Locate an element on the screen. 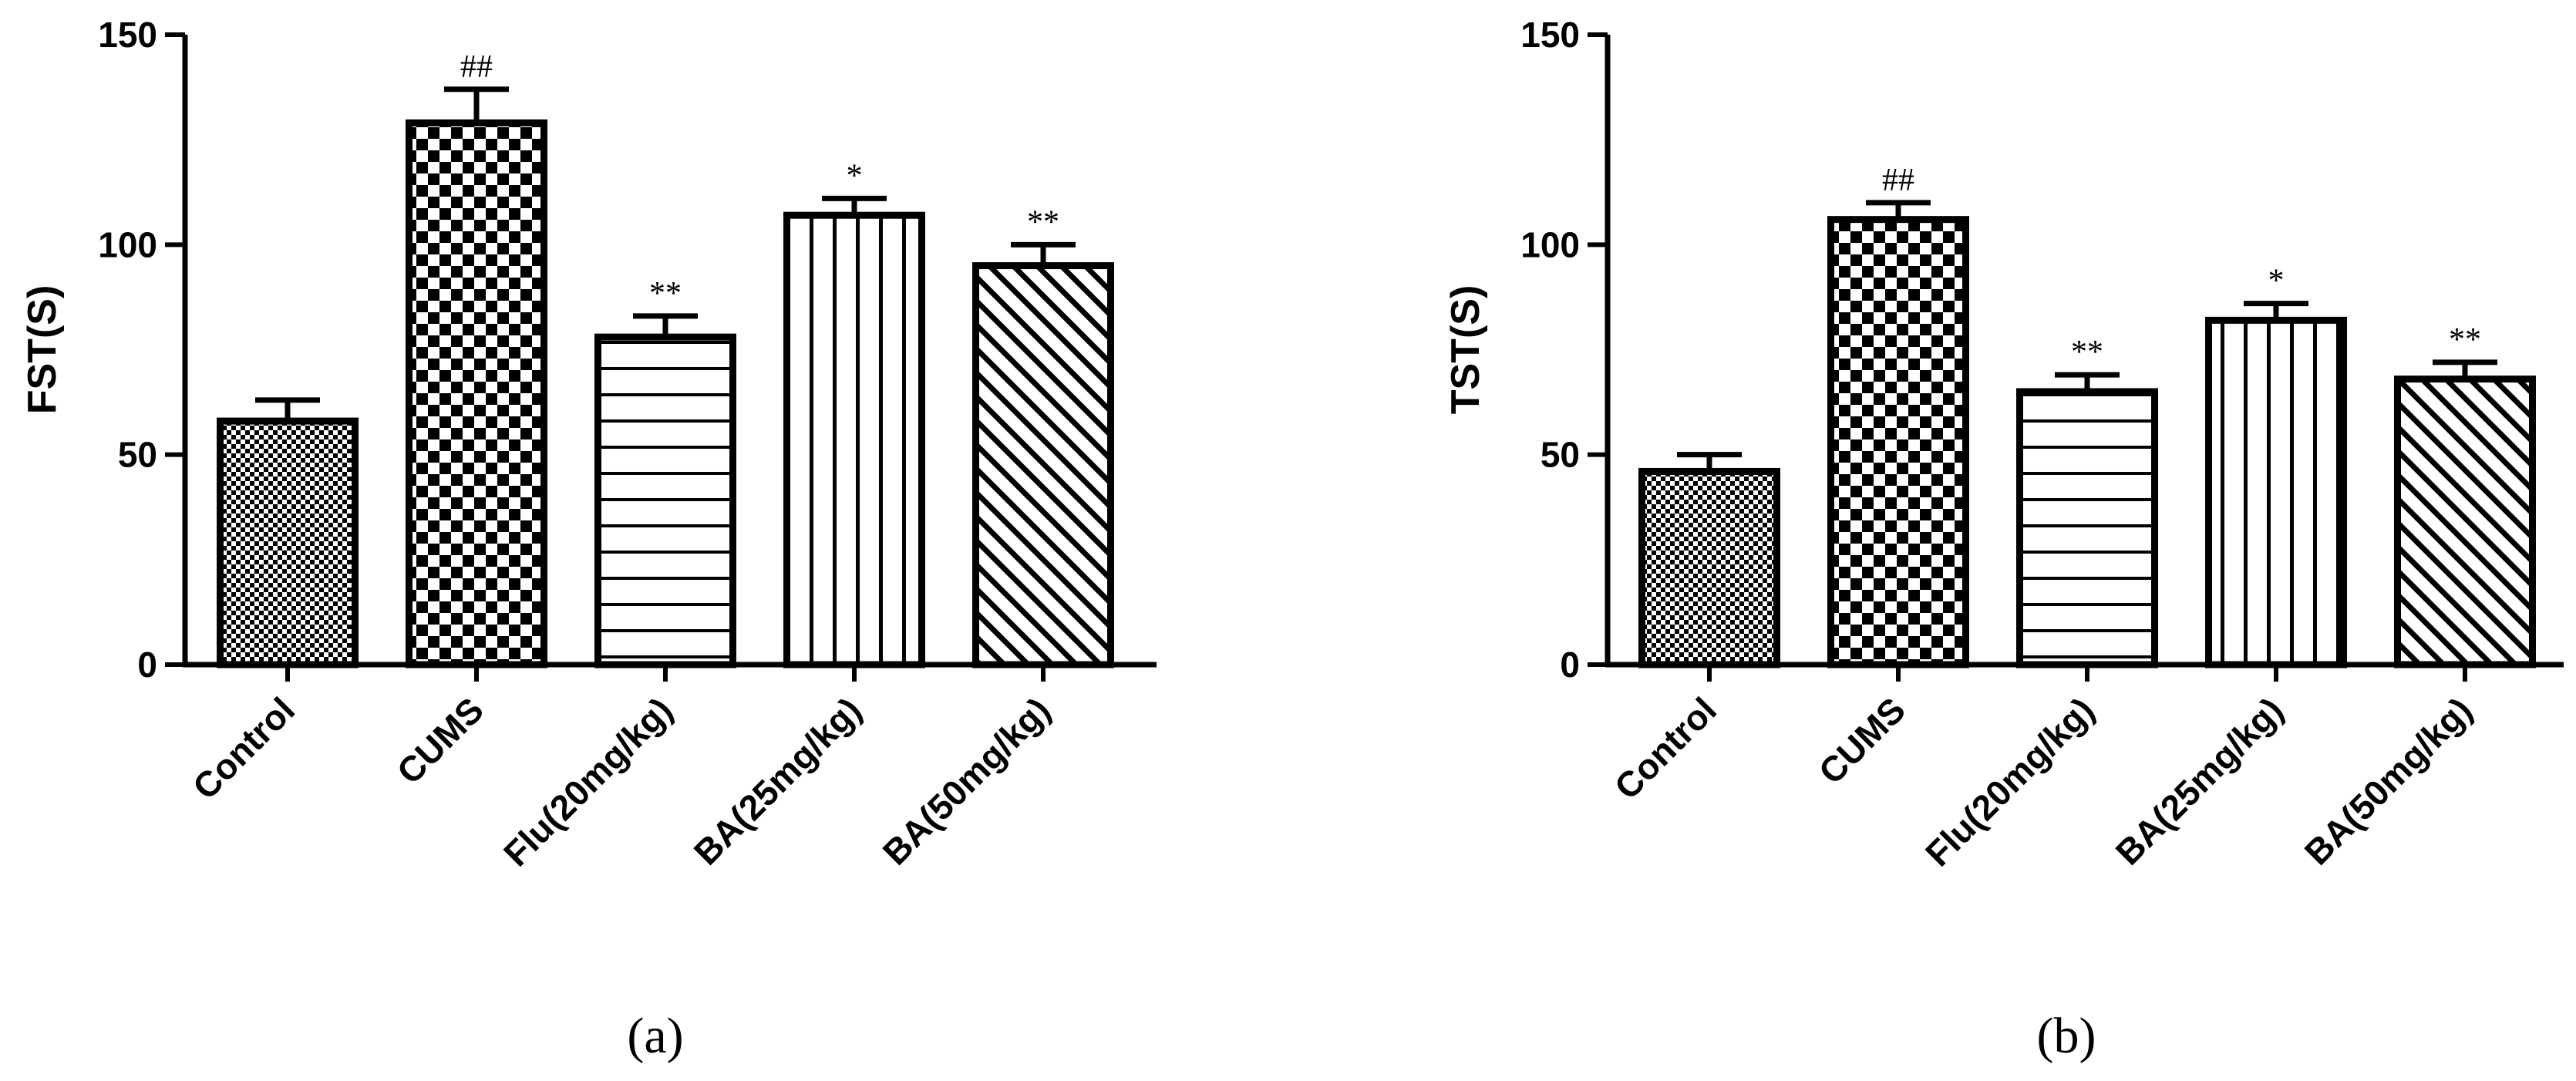  panel-label: (b) is located at coordinates (2066, 1036).